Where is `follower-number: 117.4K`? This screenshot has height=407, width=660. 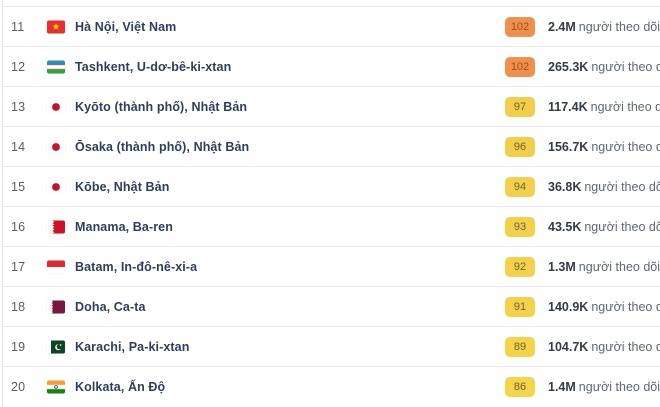 follower-number: 117.4K is located at coordinates (568, 106).